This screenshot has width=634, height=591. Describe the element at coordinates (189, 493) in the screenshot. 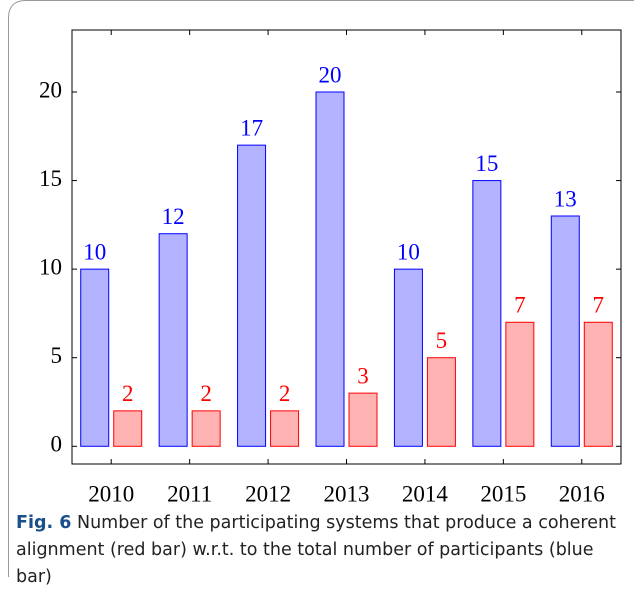

I see `x-tick-label: 2011` at that location.